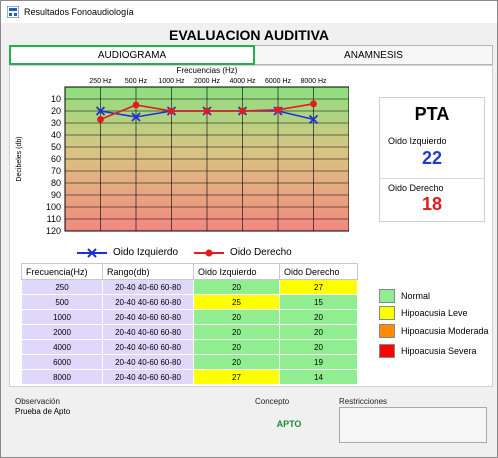 The image size is (498, 458). Describe the element at coordinates (209, 252) in the screenshot. I see `legend-right-marker-icon` at that location.